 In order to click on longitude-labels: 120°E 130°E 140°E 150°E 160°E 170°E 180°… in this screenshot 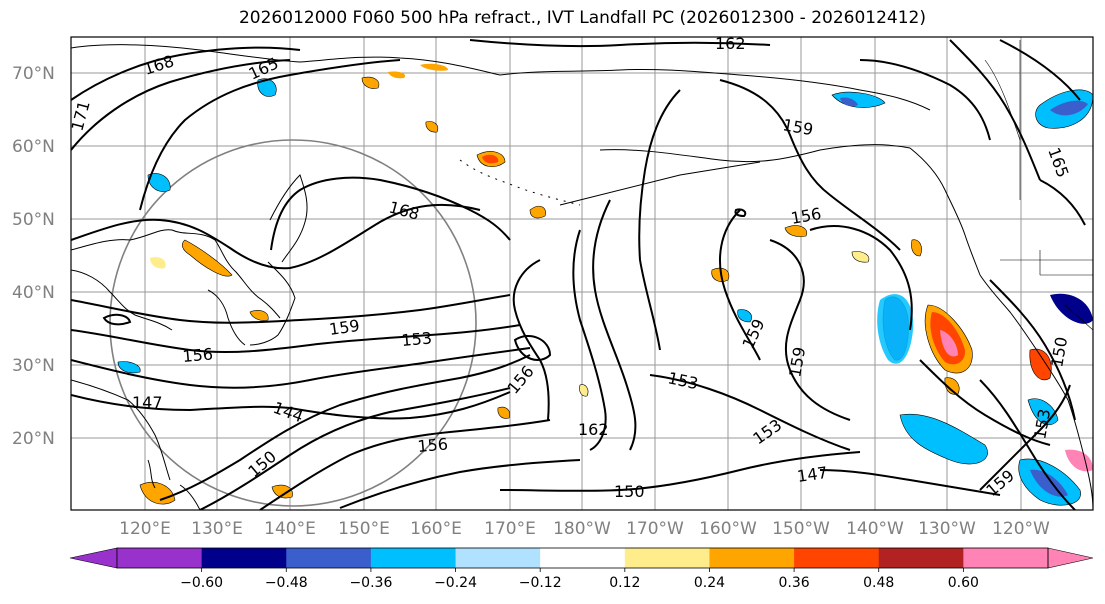, I will do `click(584, 529)`.